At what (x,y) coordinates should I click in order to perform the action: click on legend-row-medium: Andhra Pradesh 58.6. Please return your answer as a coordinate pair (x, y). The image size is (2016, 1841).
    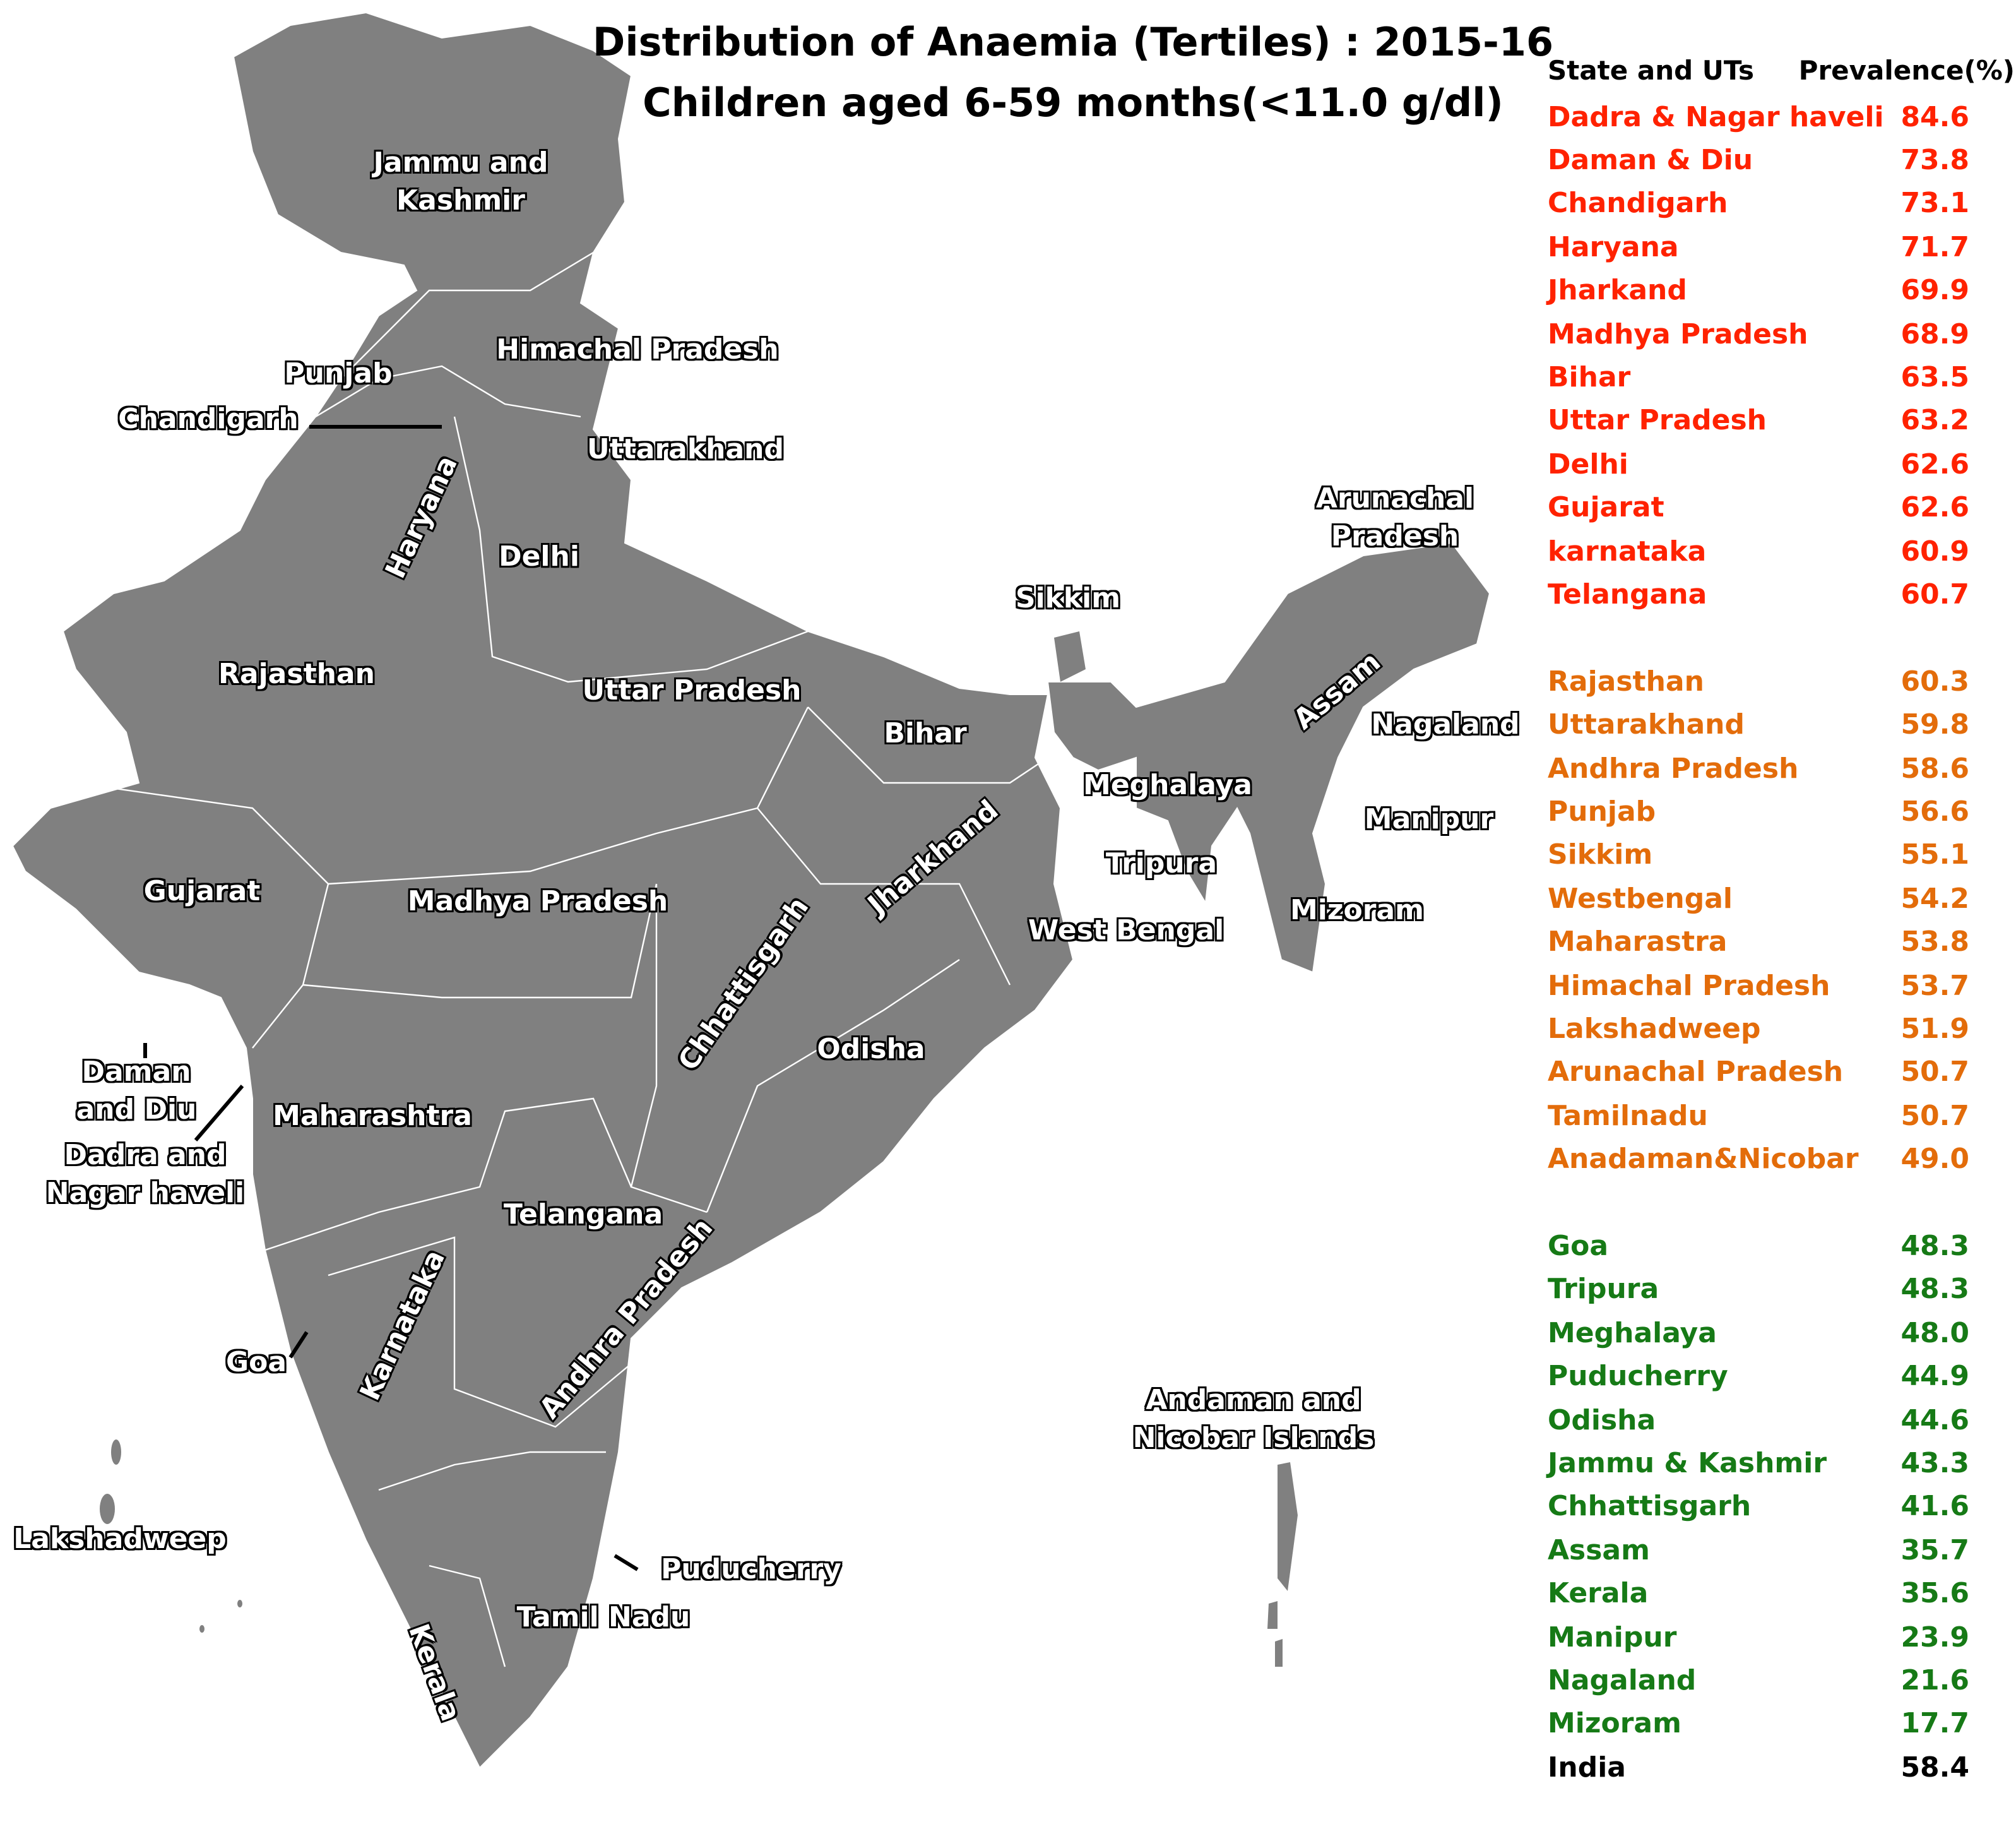
    Looking at the image, I should click on (1758, 769).